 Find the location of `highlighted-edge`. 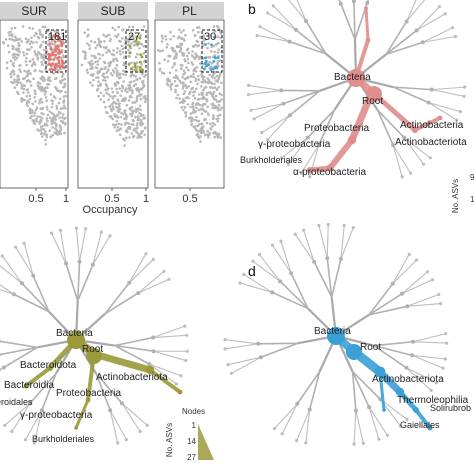

highlighted-edge is located at coordinates (122, 362).